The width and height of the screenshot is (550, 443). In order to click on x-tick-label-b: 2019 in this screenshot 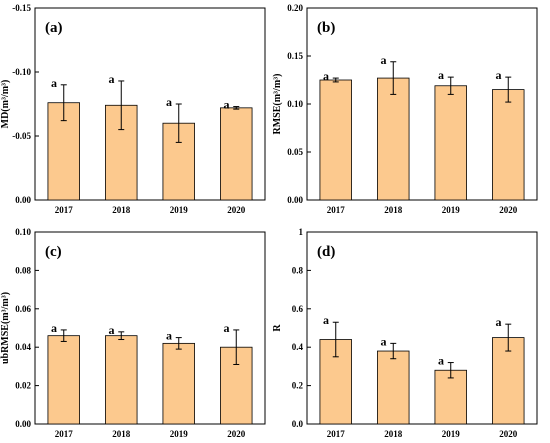, I will do `click(451, 210)`.